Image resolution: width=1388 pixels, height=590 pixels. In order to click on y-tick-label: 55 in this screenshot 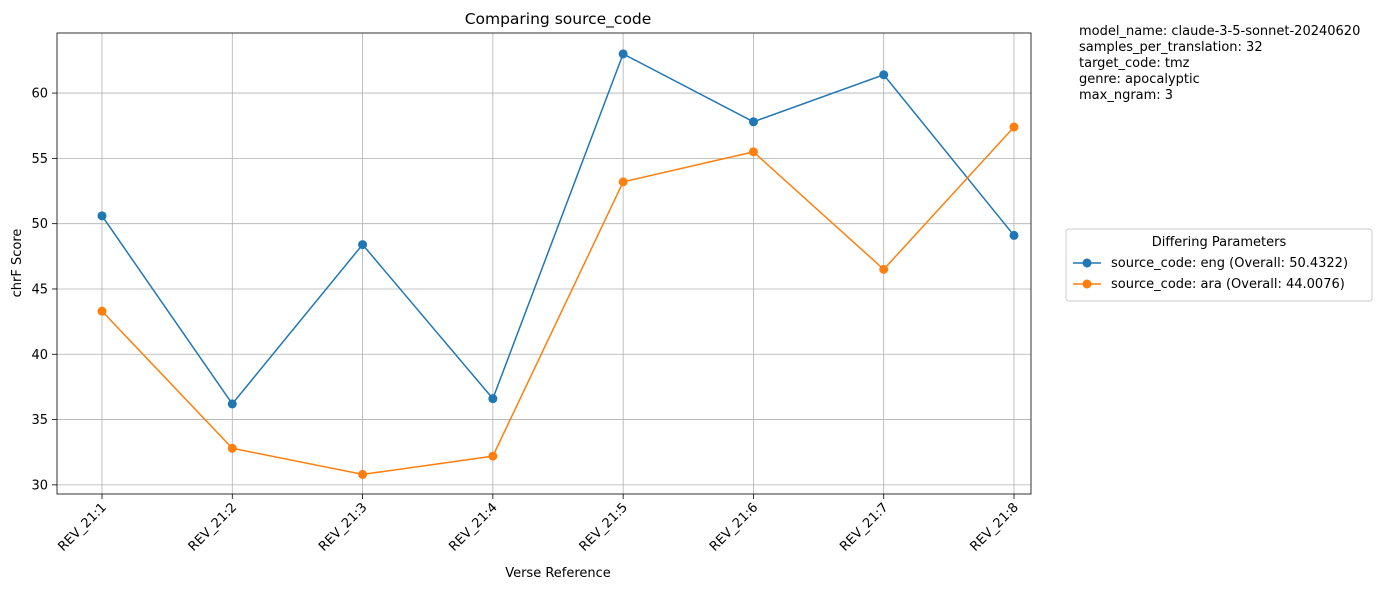, I will do `click(39, 159)`.